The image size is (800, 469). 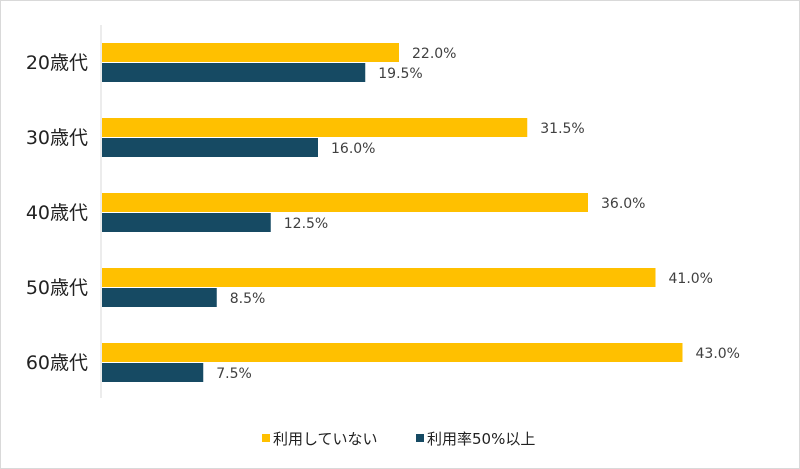 I want to click on data-label: 7.5%, so click(x=234, y=374).